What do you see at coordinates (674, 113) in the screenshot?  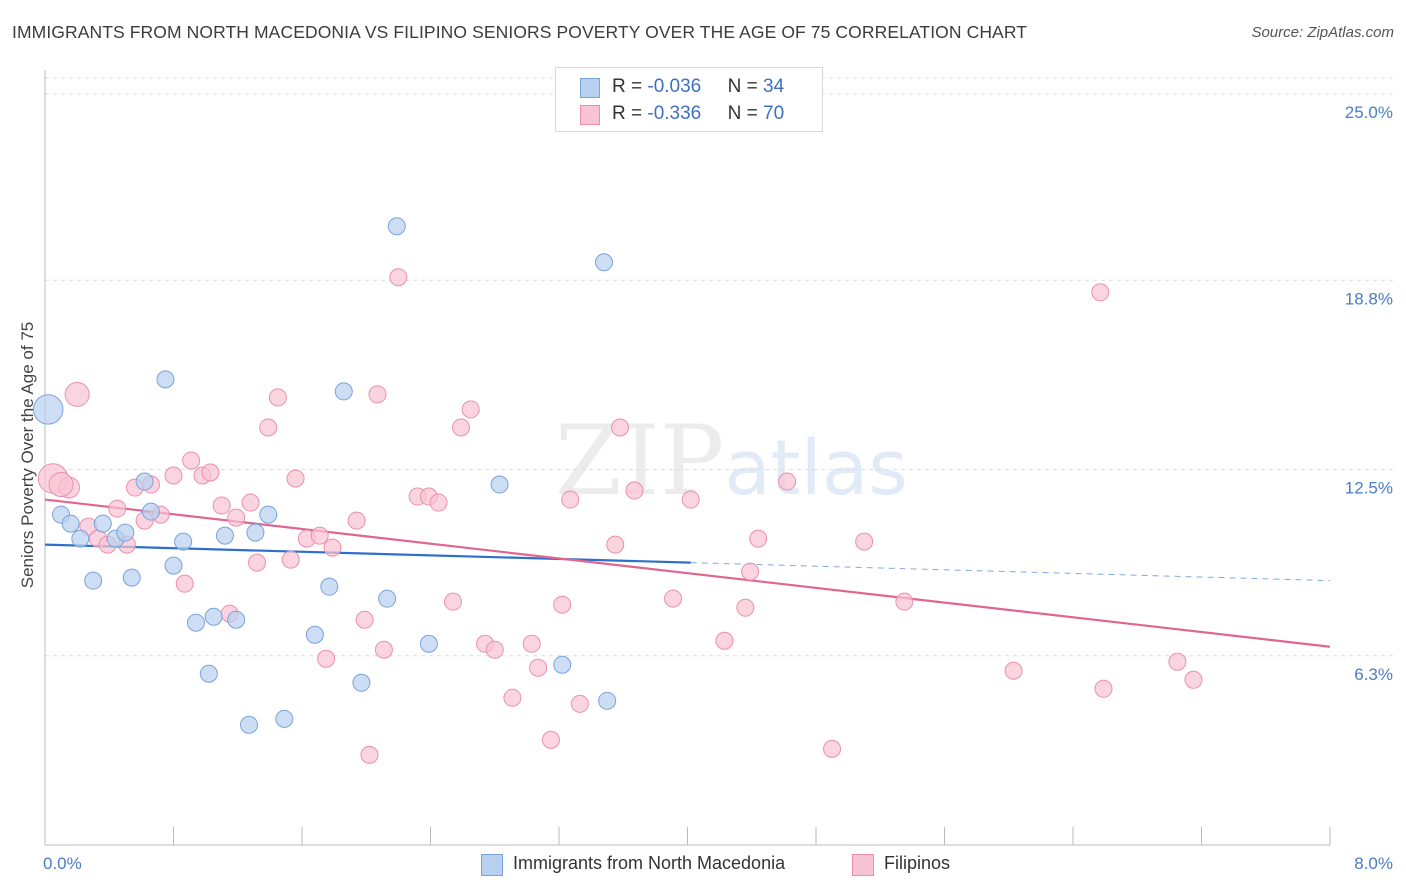 I see `legend-r-value: -0.336` at bounding box center [674, 113].